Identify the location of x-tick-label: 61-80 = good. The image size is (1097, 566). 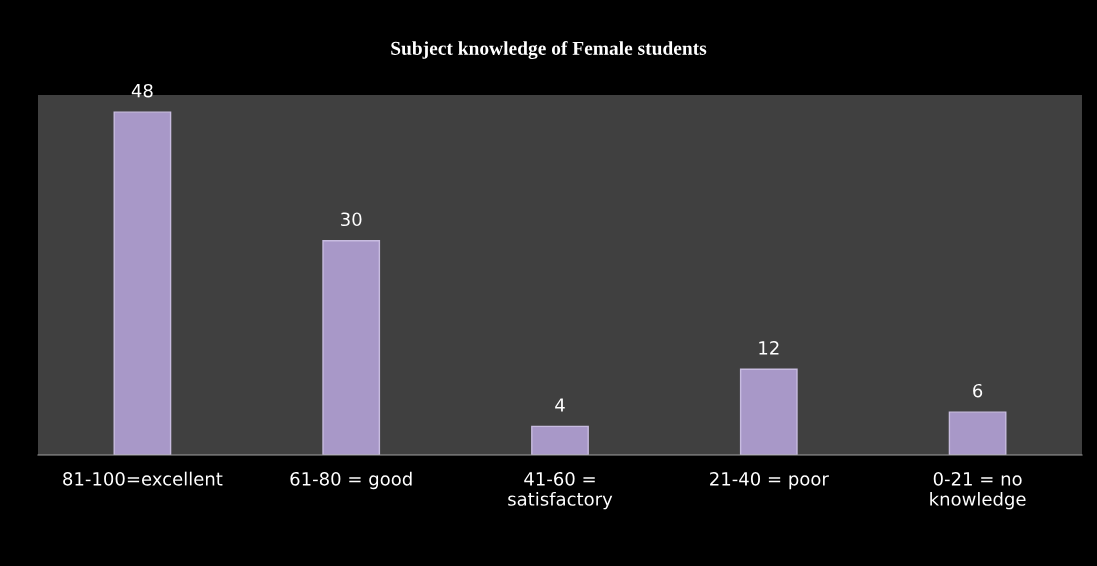
(351, 480).